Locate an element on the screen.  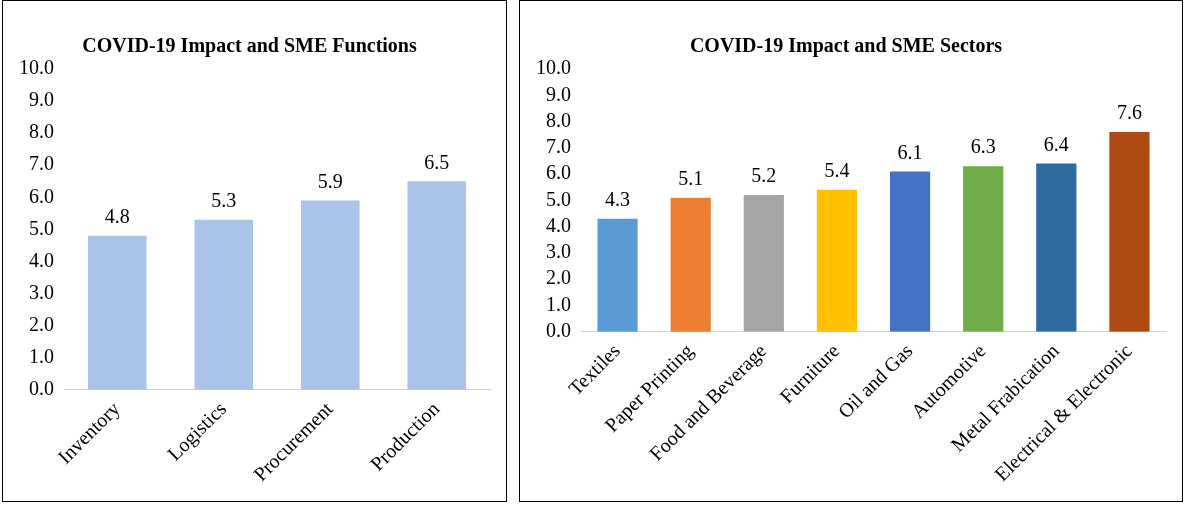
data-label: 5.4 is located at coordinates (837, 170).